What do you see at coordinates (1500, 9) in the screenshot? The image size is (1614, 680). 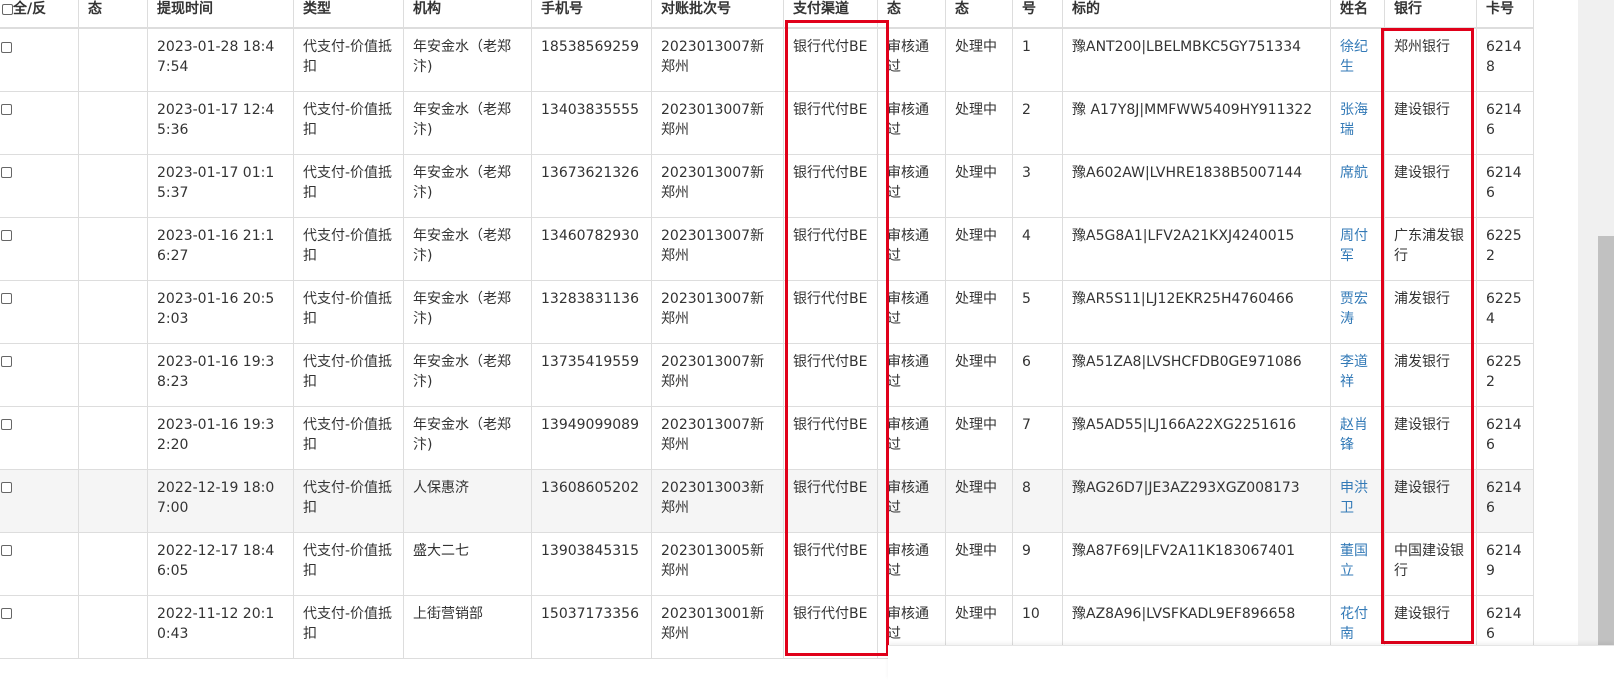 I see `column-header-label: 卡号` at bounding box center [1500, 9].